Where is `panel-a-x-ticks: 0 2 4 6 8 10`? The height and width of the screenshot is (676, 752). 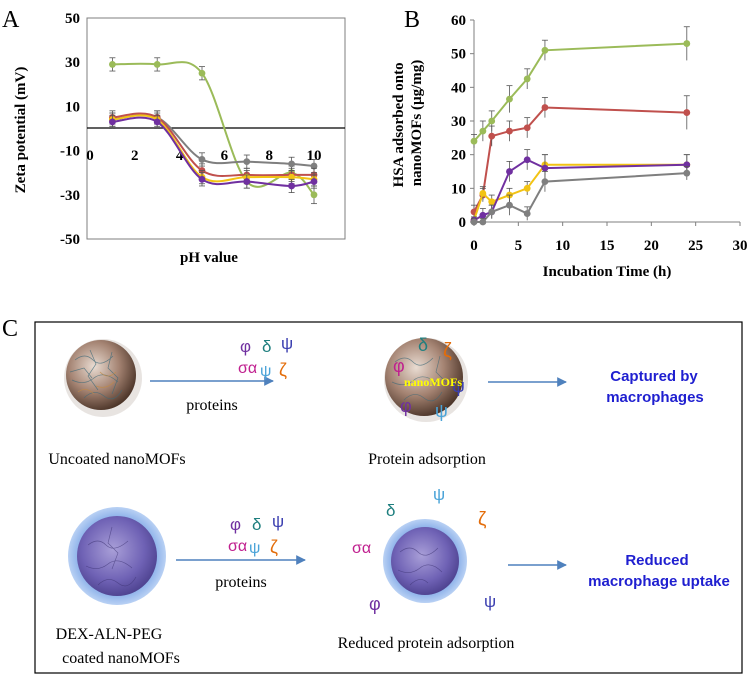 panel-a-x-ticks: 0 2 4 6 8 10 is located at coordinates (203, 156).